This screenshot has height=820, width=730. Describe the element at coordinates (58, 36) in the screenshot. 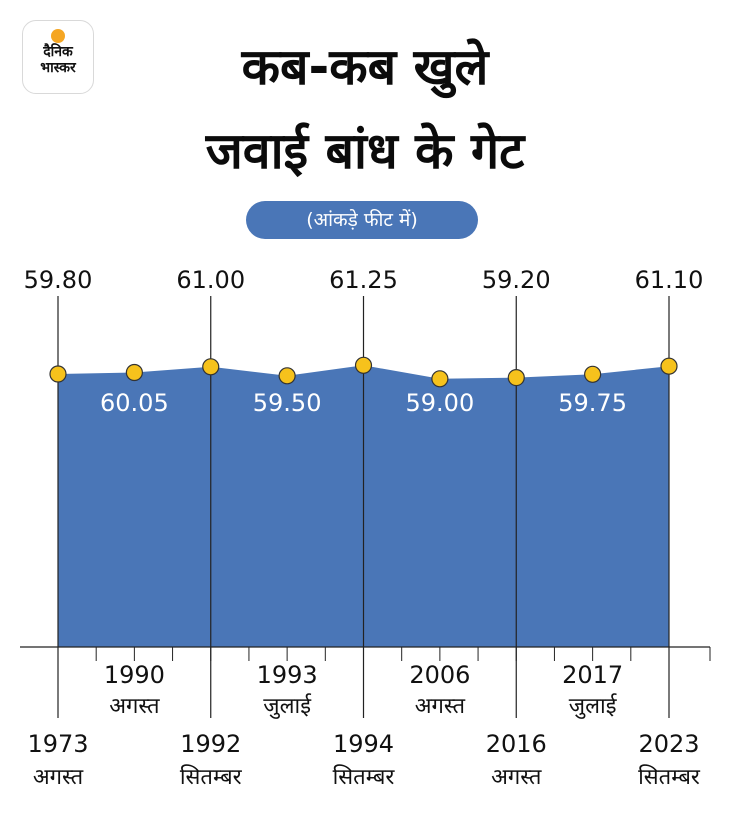

I see `sun-icon` at that location.